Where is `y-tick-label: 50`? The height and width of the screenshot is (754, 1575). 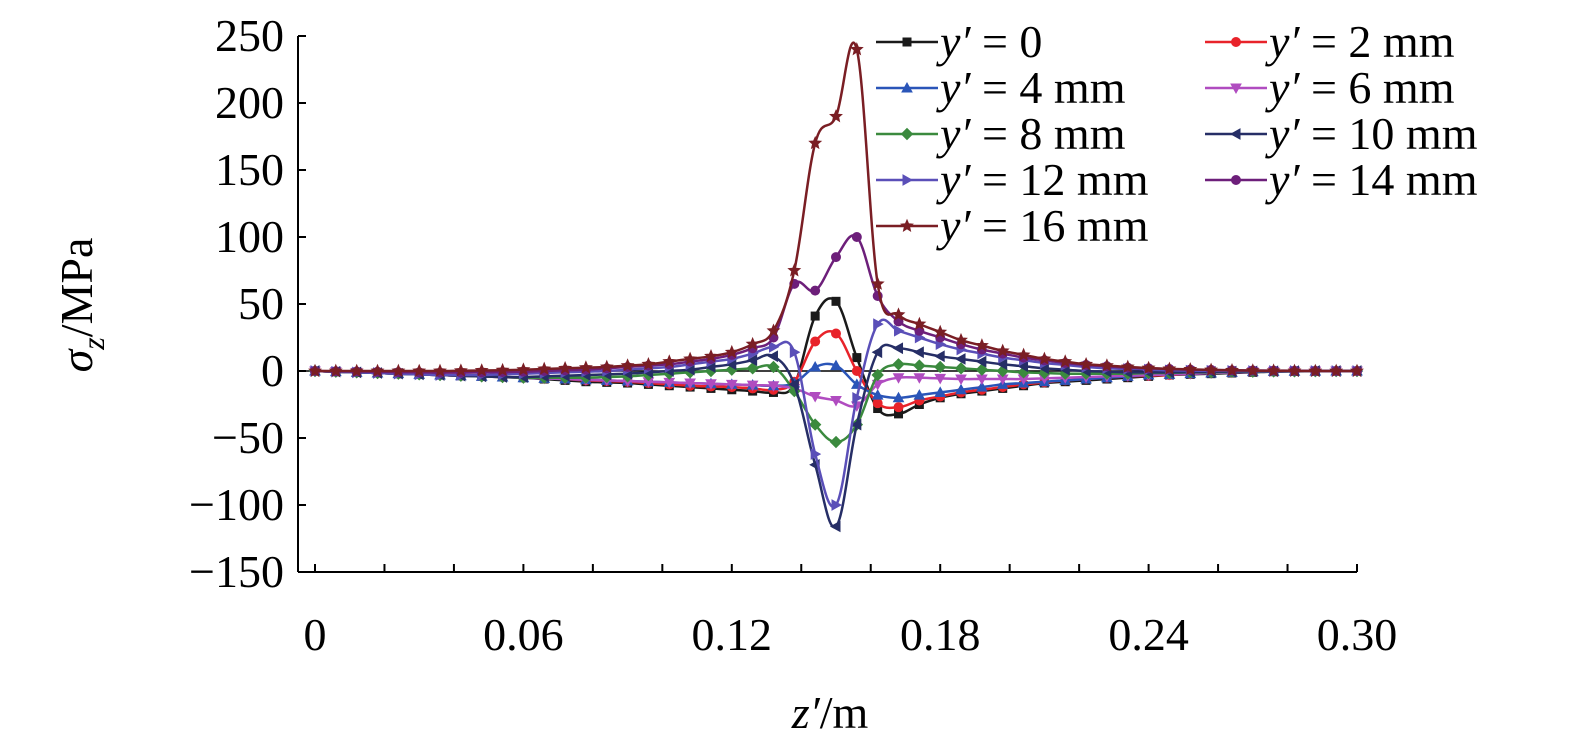
y-tick-label: 50 is located at coordinates (261, 303).